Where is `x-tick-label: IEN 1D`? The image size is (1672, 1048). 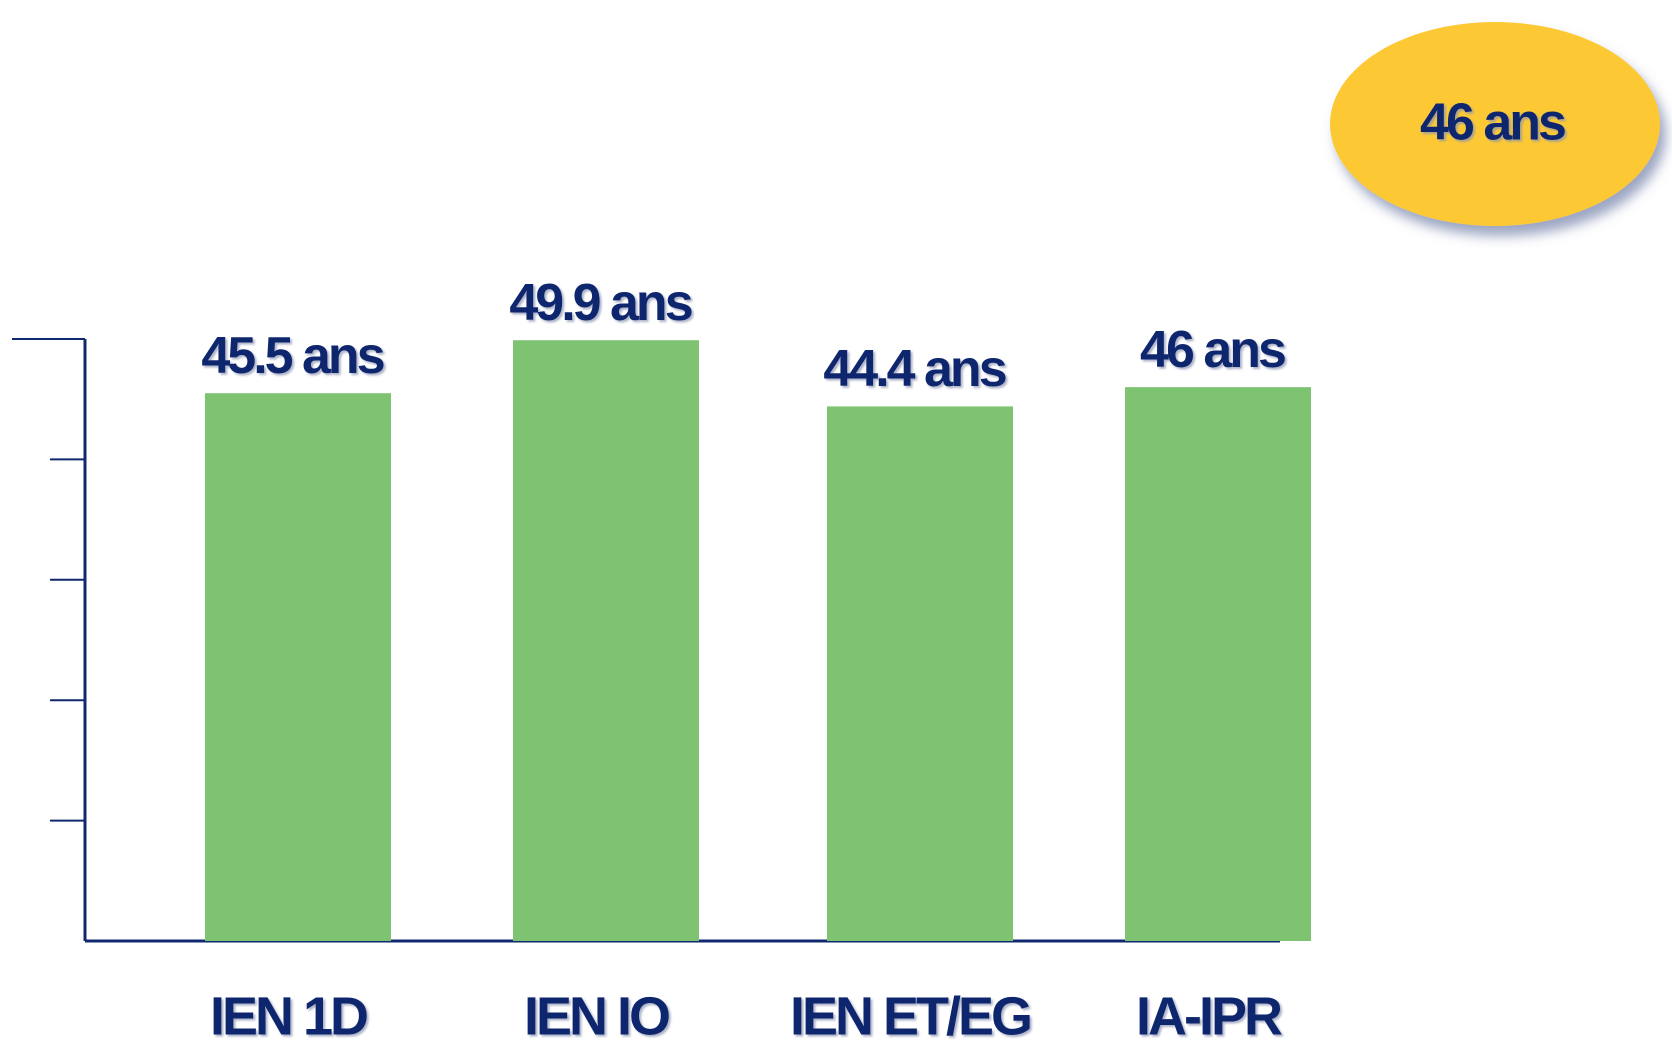
x-tick-label: IEN 1D is located at coordinates (288, 1016).